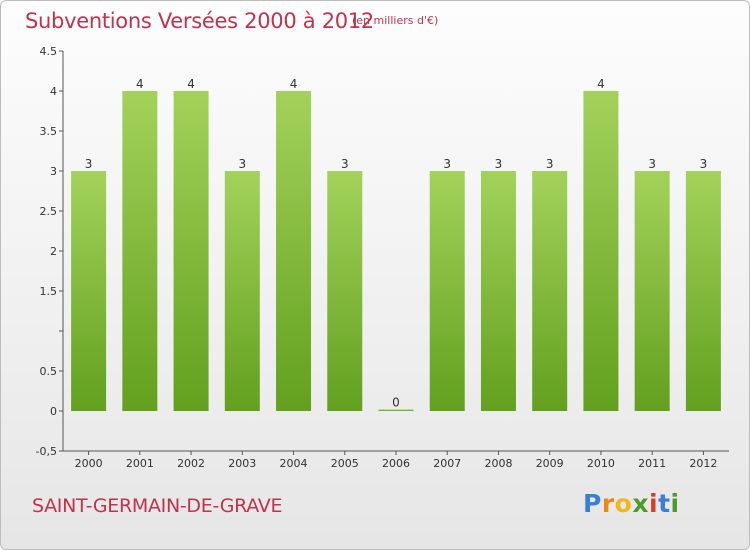  I want to click on x-tick-label-2001: 2001, so click(140, 463).